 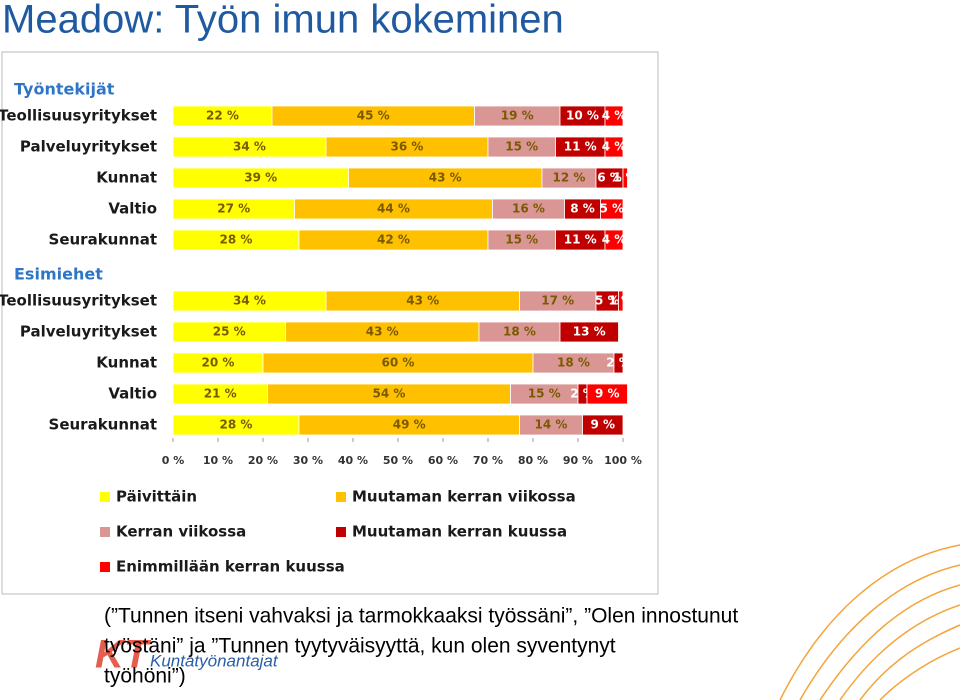 I want to click on data-label: 22 %, so click(x=222, y=116).